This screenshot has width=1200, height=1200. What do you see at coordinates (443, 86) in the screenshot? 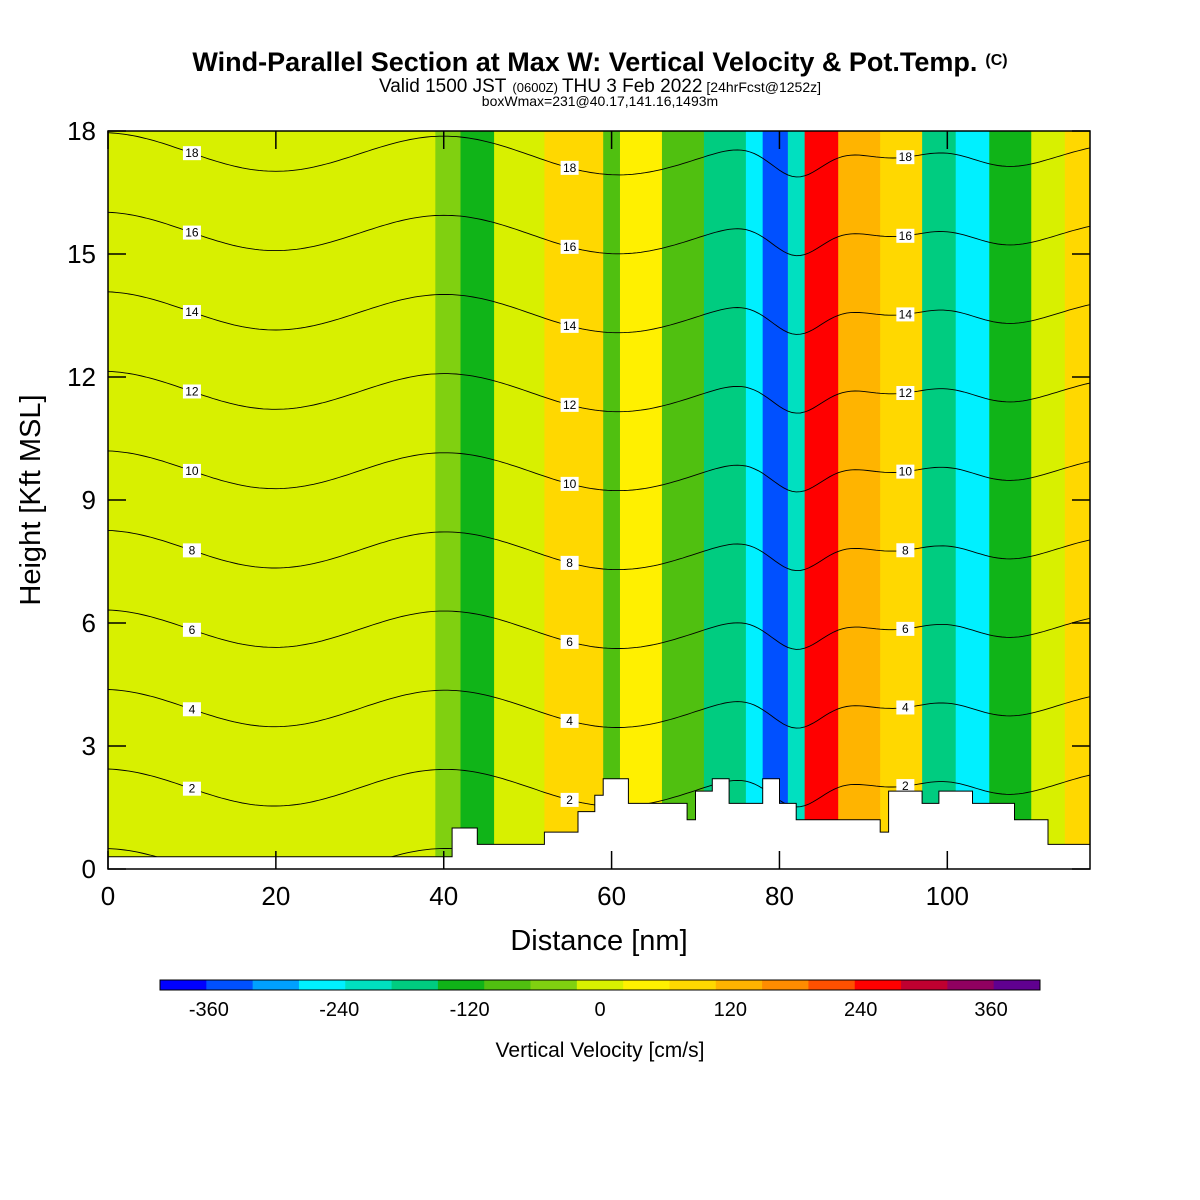
I see `valid-time: Valid 1500 JST` at bounding box center [443, 86].